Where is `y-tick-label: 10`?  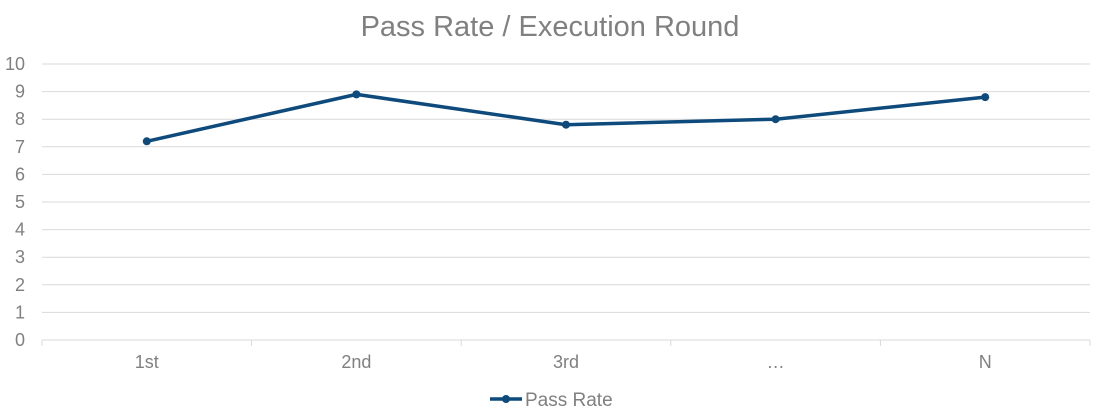 y-tick-label: 10 is located at coordinates (15, 64).